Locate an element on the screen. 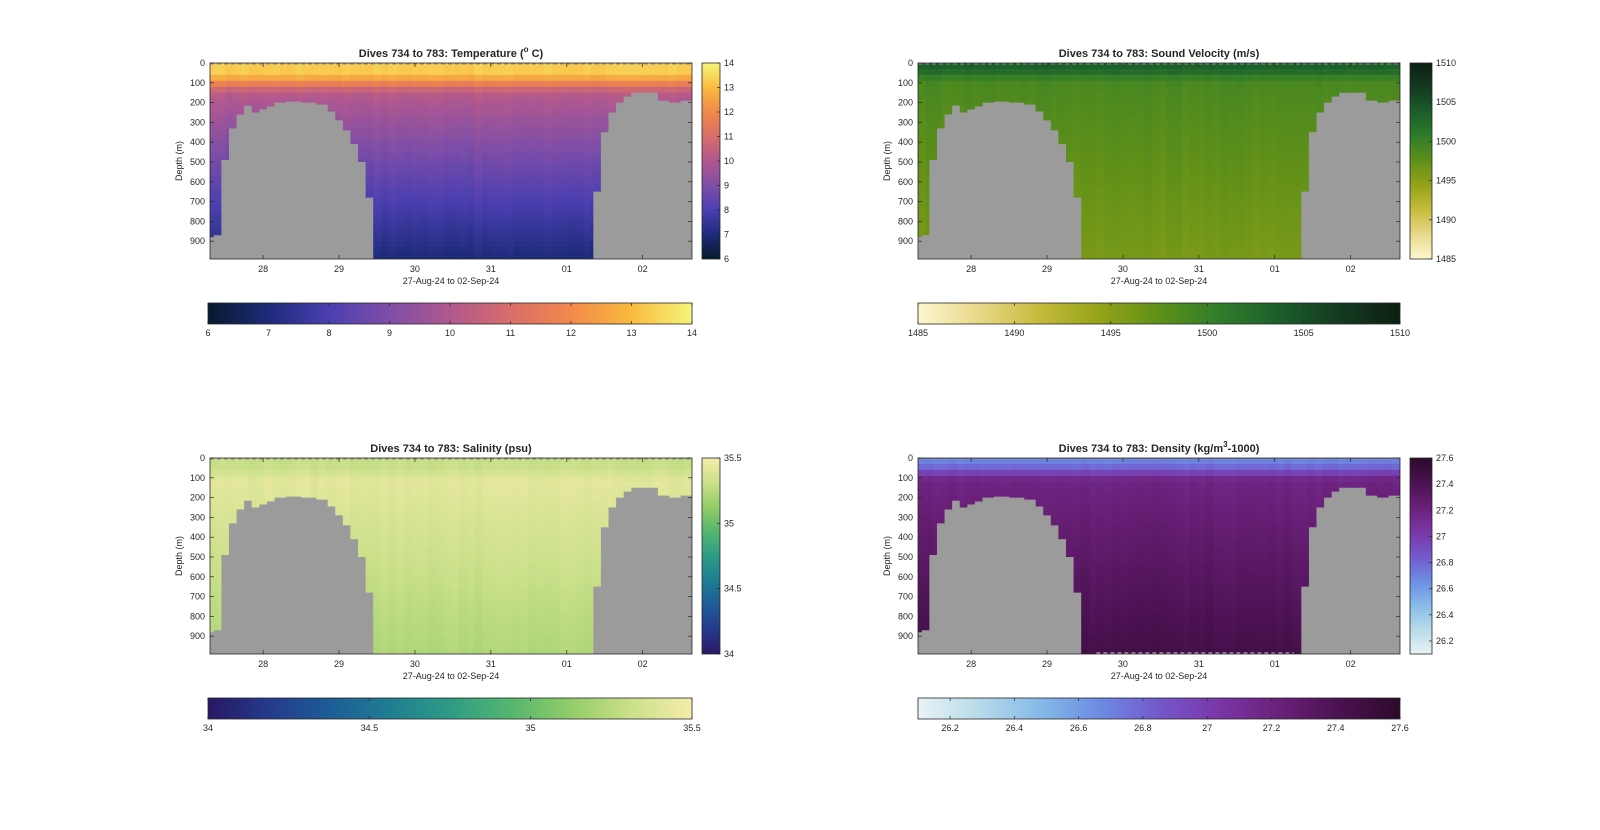 Image resolution: width=1600 pixels, height=830 pixels. y-tick-label: 0 is located at coordinates (202, 63).